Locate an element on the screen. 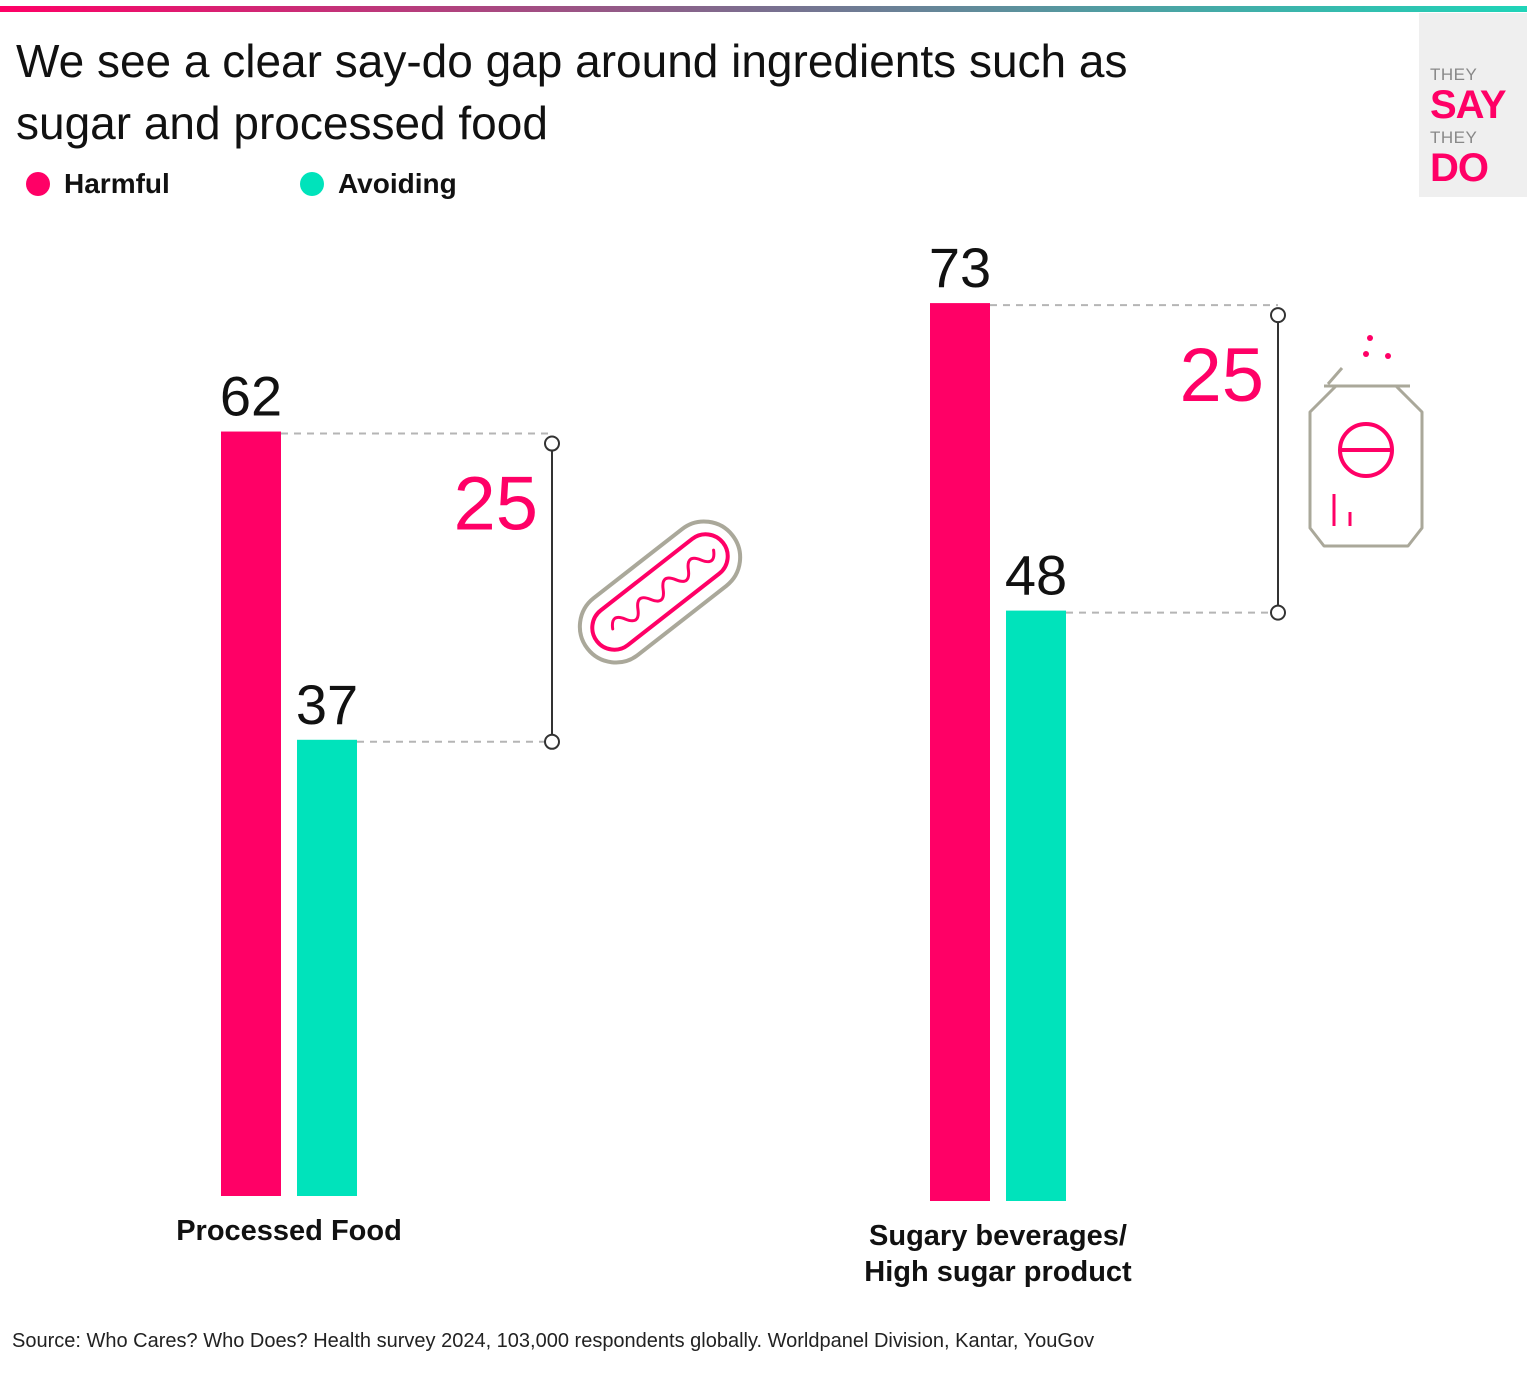 The height and width of the screenshot is (1377, 1537). value-label-harmful-2: 73 is located at coordinates (960, 267).